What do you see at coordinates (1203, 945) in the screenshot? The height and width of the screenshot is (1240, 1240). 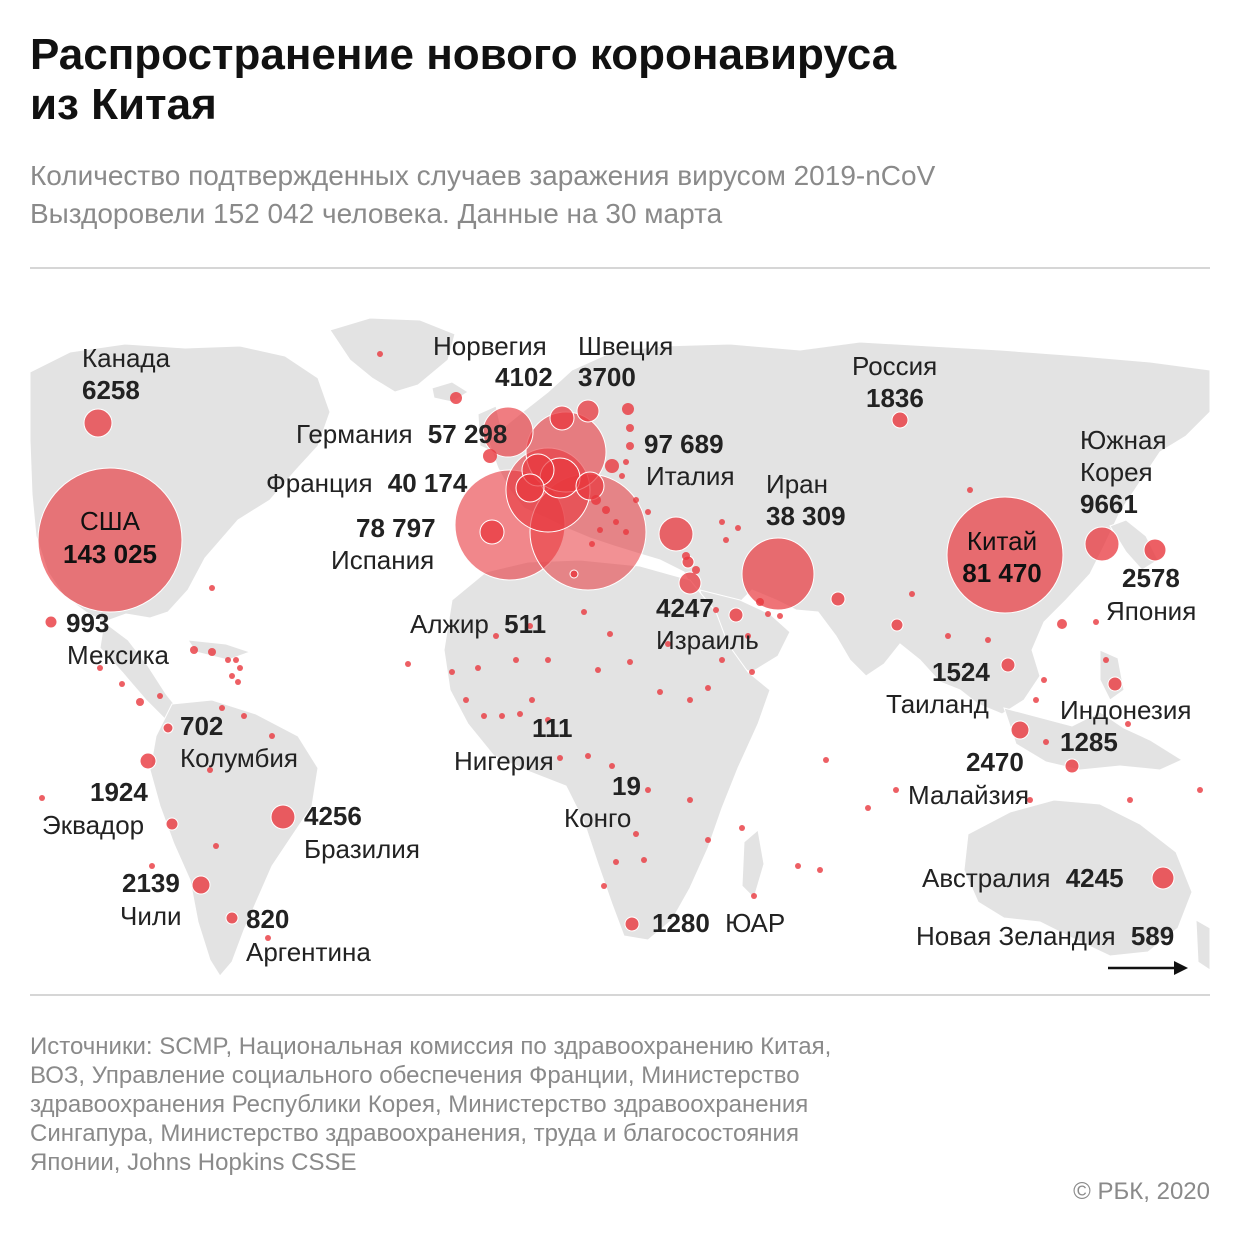 I see `land-new-zealand` at bounding box center [1203, 945].